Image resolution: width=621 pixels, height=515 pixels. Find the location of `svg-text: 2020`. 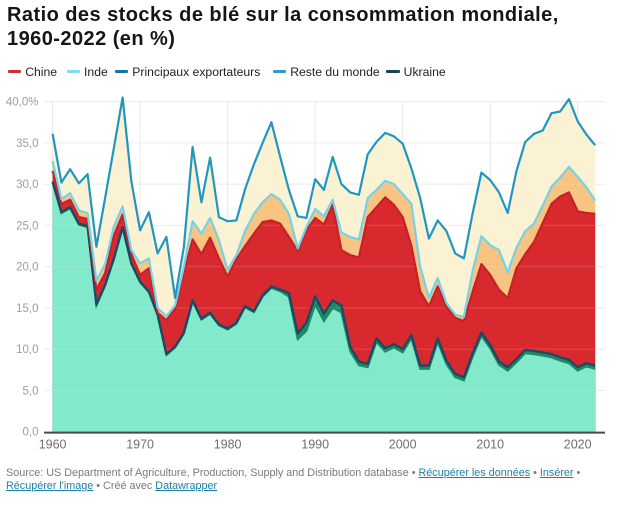

svg-text: 2020 is located at coordinates (578, 445).